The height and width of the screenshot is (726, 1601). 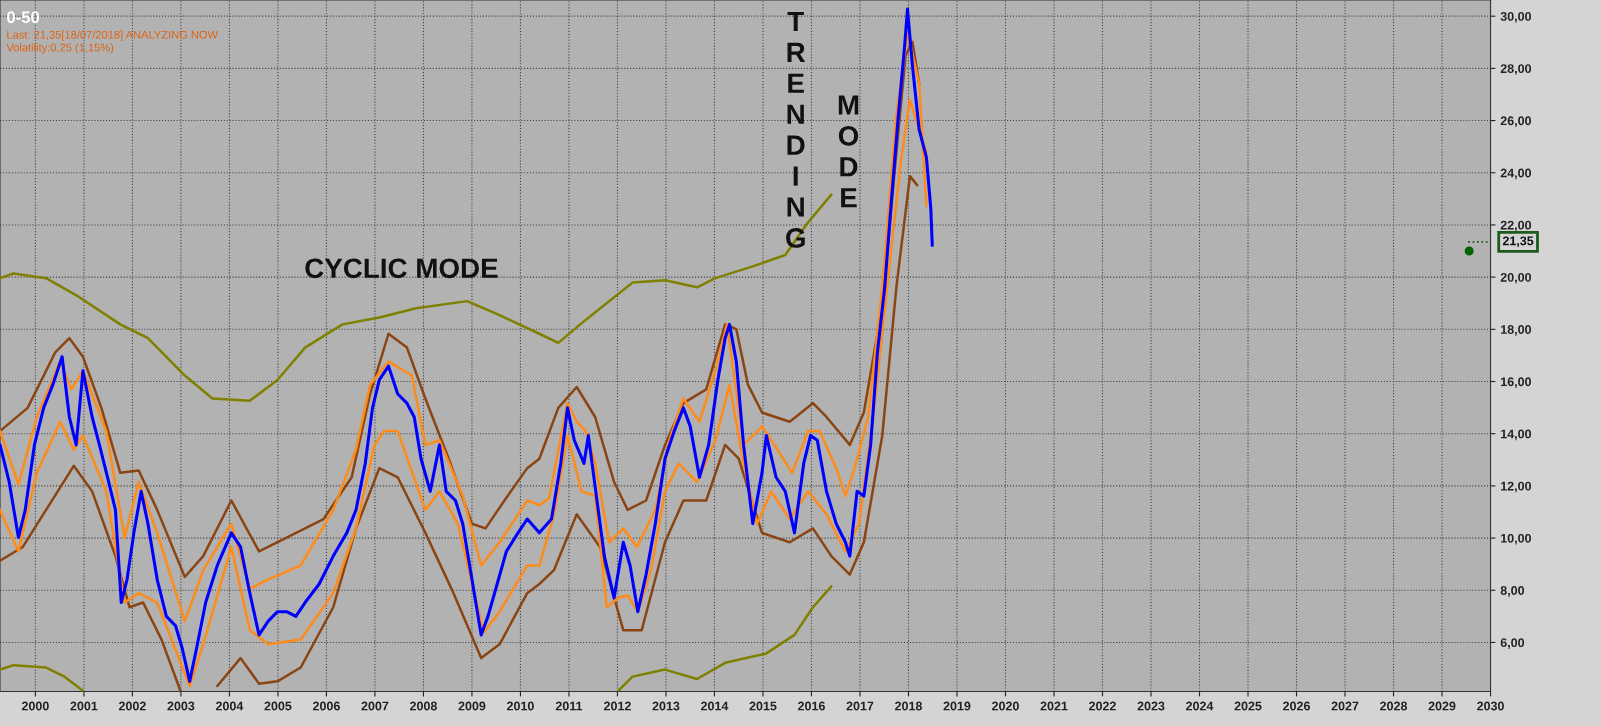 What do you see at coordinates (132, 706) in the screenshot?
I see `x-tick-label: 2002` at bounding box center [132, 706].